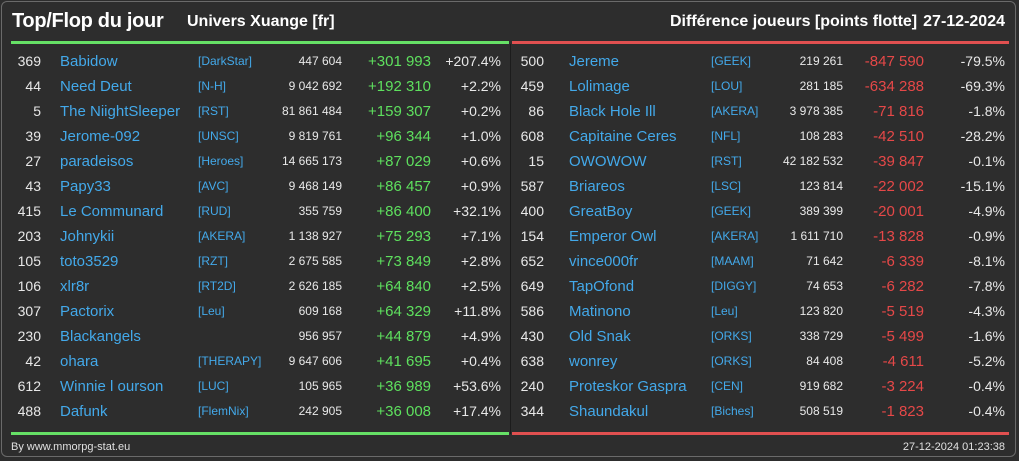 The height and width of the screenshot is (461, 1019). Describe the element at coordinates (100, 136) in the screenshot. I see `player-name-link: Jerome-092` at that location.